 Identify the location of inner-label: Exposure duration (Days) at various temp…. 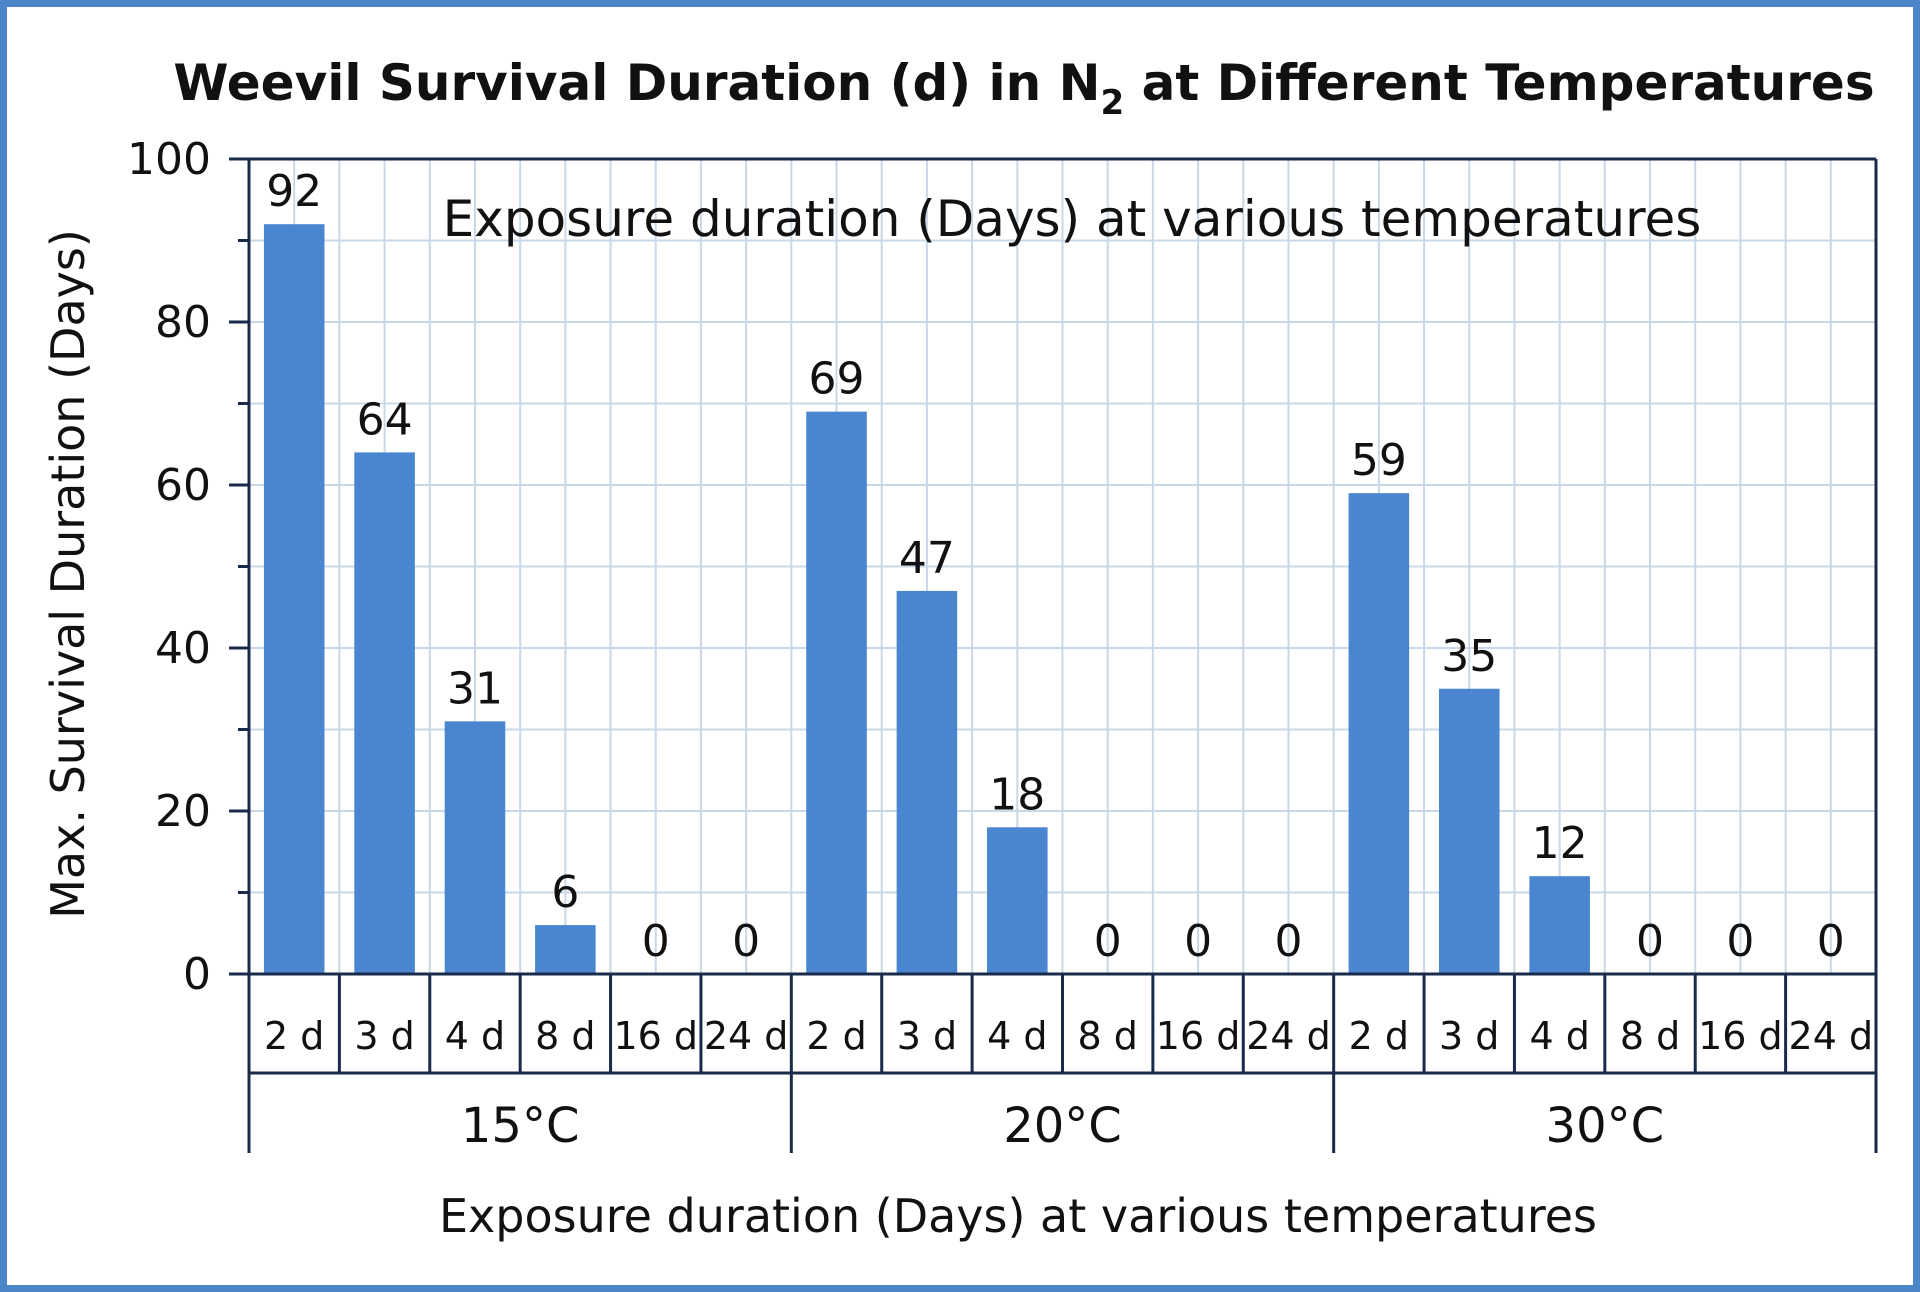
(1072, 219).